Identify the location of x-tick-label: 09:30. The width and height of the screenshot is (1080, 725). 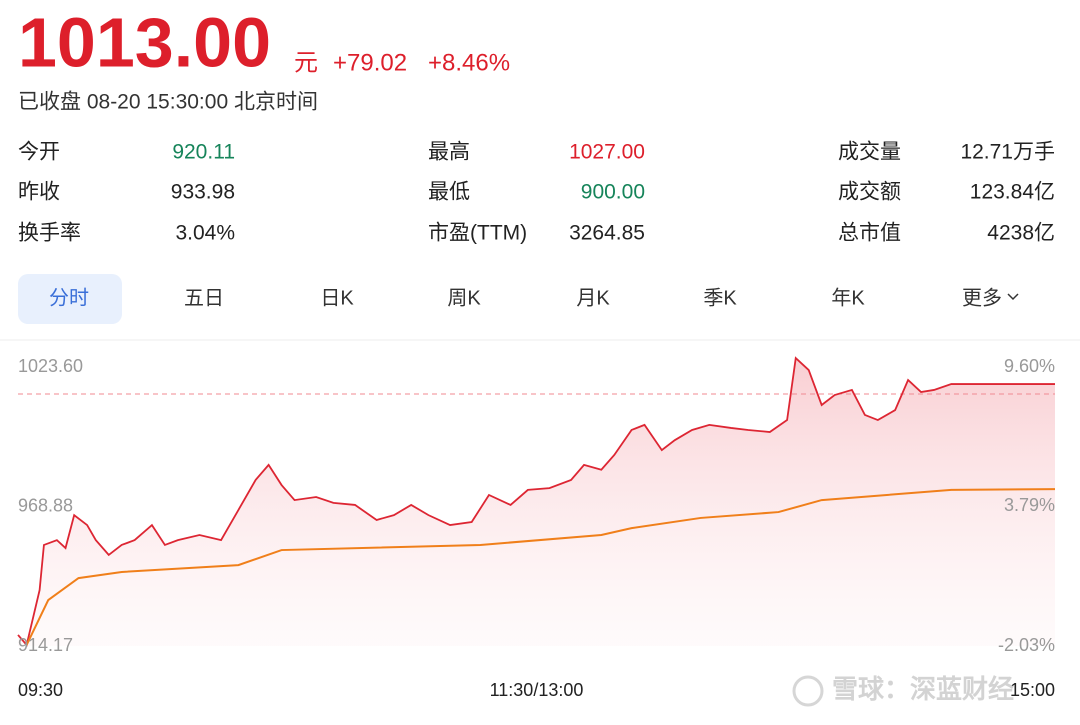
(40, 690).